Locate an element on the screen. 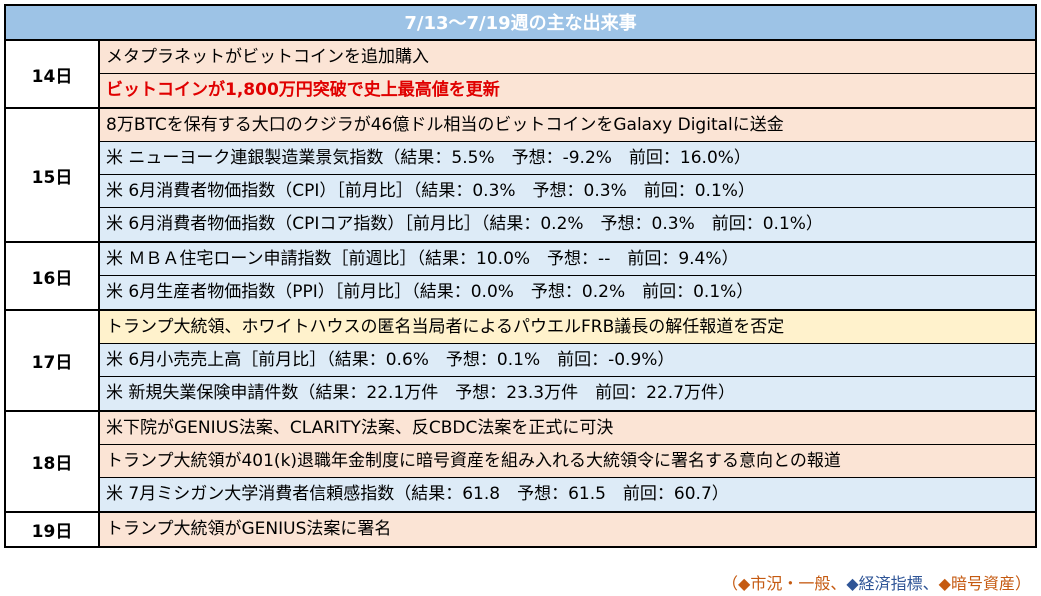 Image resolution: width=1041 pixels, height=596 pixels. day-label: 19日 is located at coordinates (53, 529).